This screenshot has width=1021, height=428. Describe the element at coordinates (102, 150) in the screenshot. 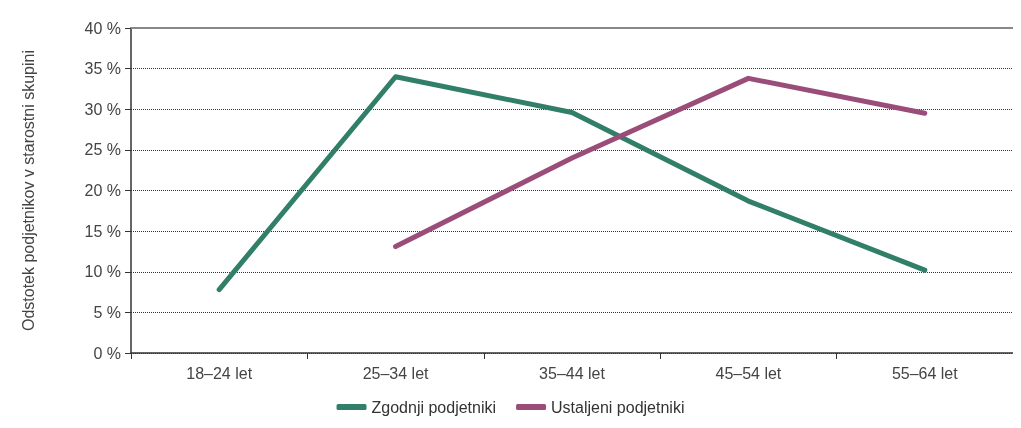

I see `y-tick-label: 25 %` at that location.